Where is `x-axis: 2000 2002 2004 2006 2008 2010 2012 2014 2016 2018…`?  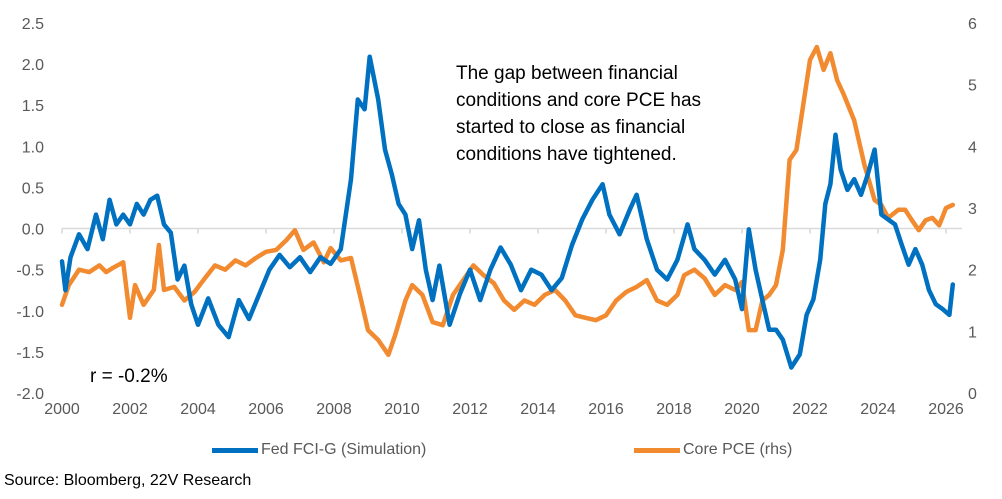
x-axis: 2000 2002 2004 2006 2008 2010 2012 2014 2016 2018… is located at coordinates (504, 409).